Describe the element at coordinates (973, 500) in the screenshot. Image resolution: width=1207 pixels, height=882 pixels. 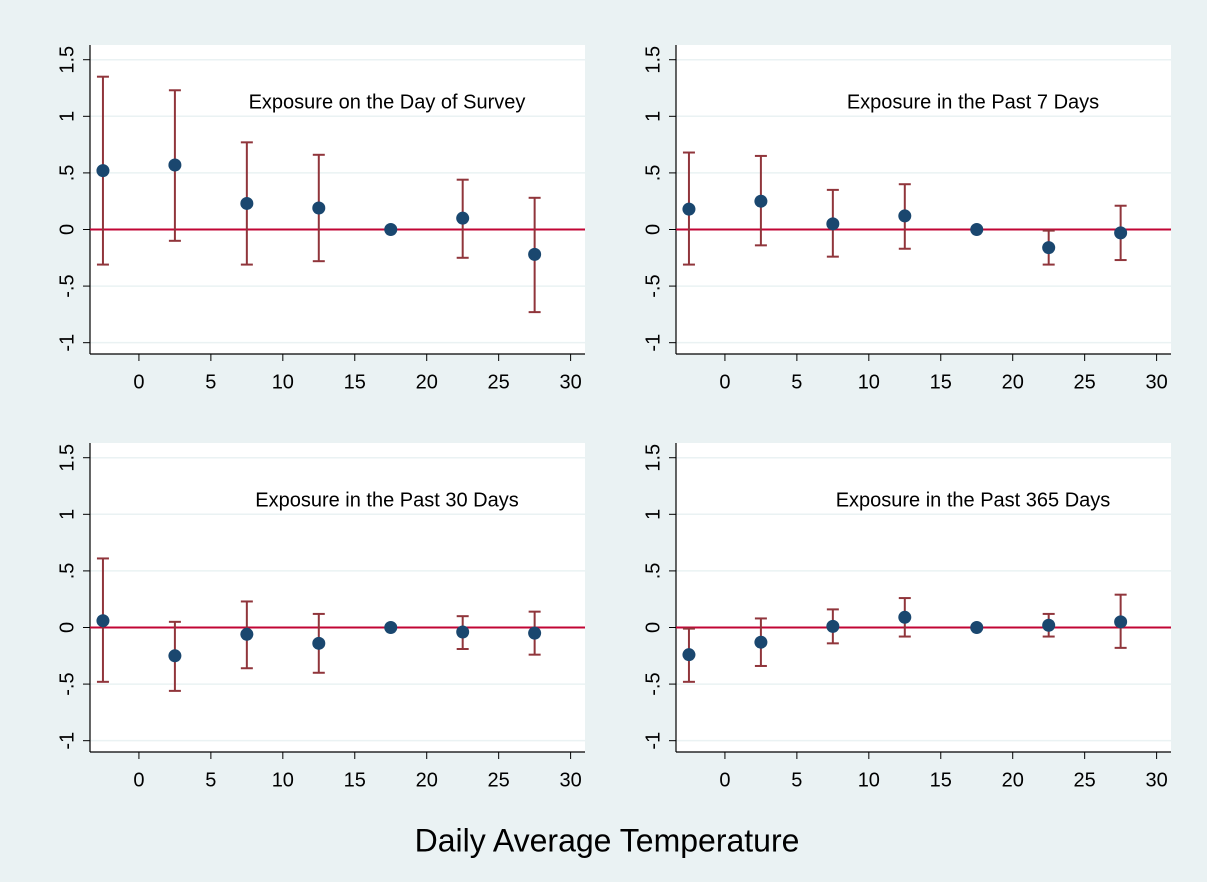
I see `panel-title: Exposure in the Past 365 Days` at that location.